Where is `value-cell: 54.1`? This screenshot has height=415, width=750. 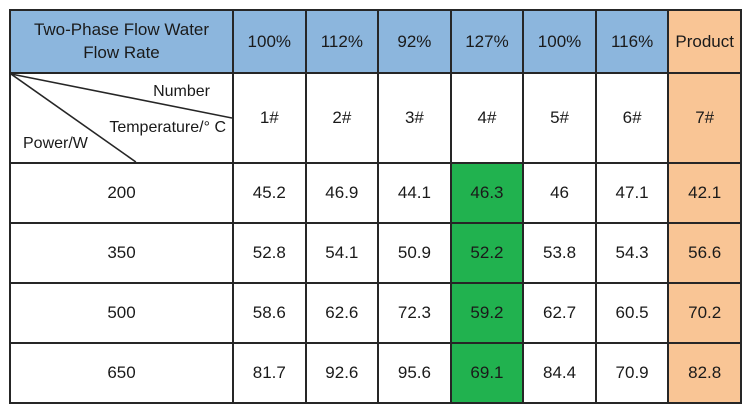 value-cell: 54.1 is located at coordinates (342, 253).